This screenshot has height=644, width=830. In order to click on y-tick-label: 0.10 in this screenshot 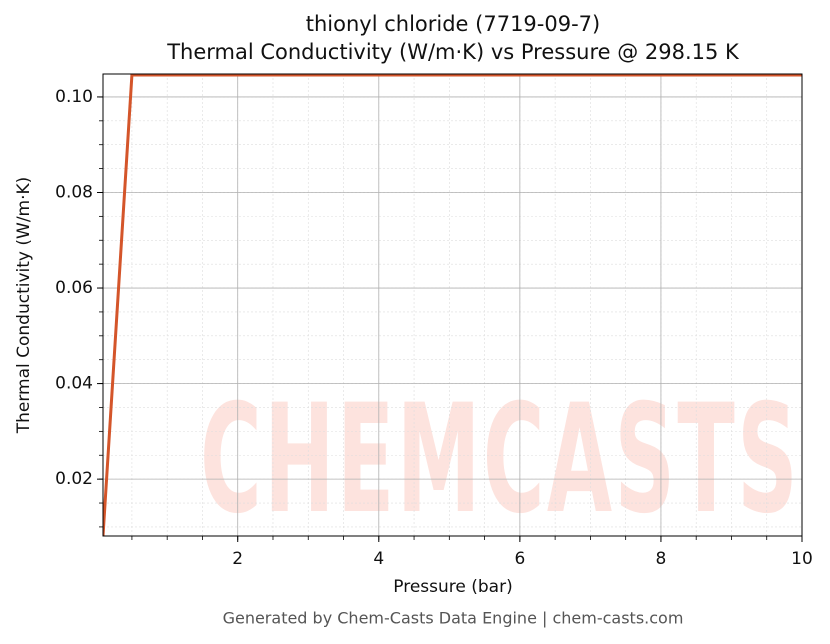, I will do `click(74, 97)`.